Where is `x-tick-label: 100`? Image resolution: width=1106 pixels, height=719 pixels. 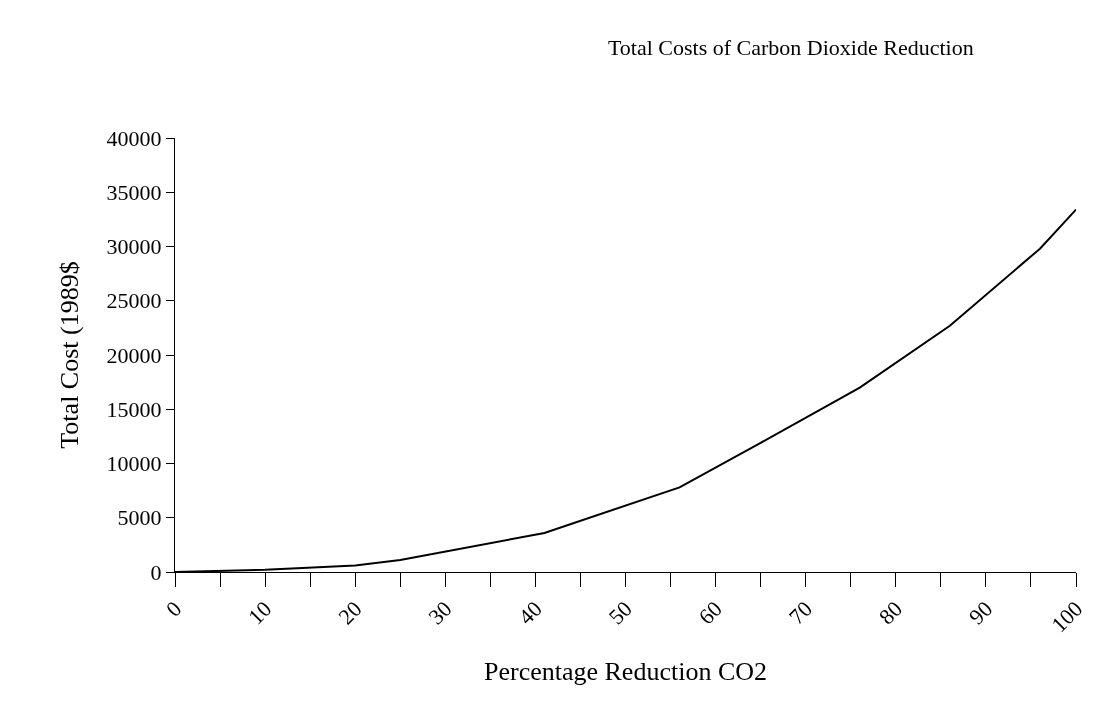 x-tick-label: 100 is located at coordinates (1067, 617).